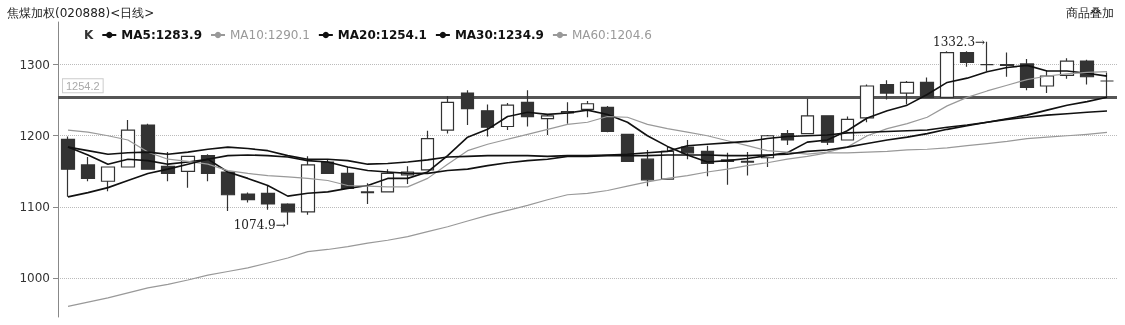 This screenshot has height=325, width=1125. Describe the element at coordinates (83, 85) in the screenshot. I see `ref-line-label: 1254.2` at that location.